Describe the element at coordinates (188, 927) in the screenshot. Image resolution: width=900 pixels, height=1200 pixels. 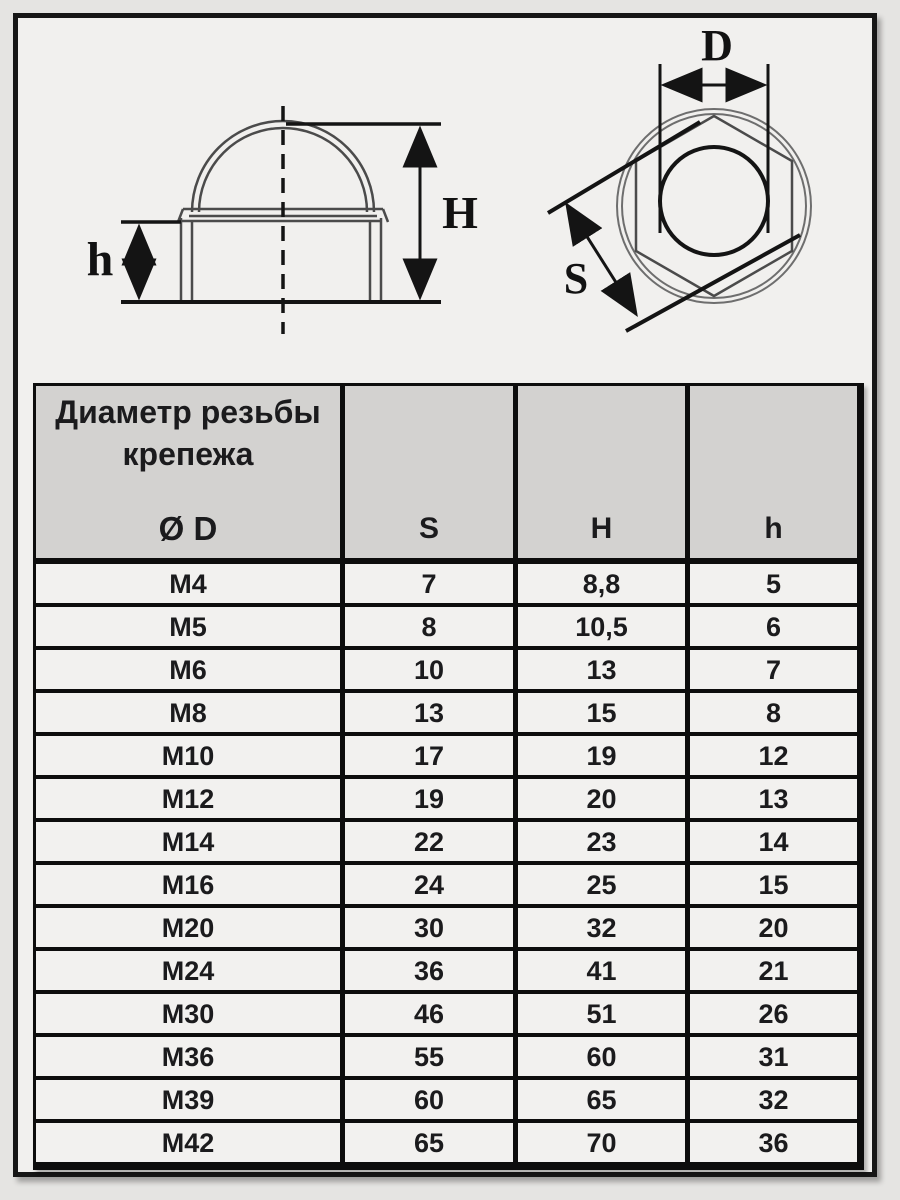
I see `cell-thread: M20` at that location.